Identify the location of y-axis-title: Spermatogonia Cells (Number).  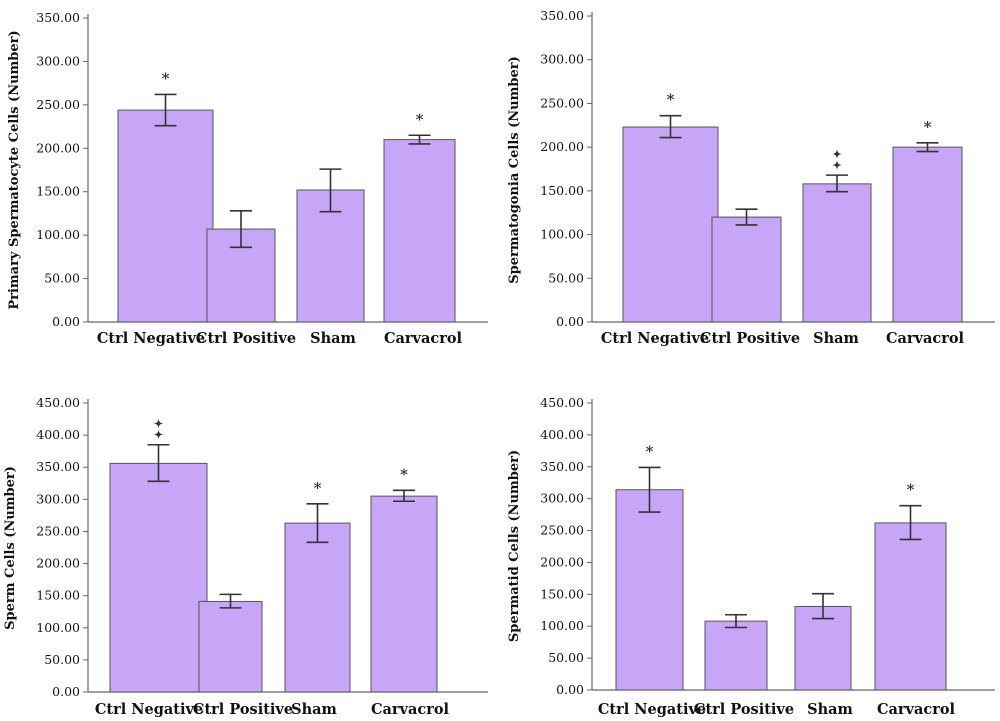
(514, 170).